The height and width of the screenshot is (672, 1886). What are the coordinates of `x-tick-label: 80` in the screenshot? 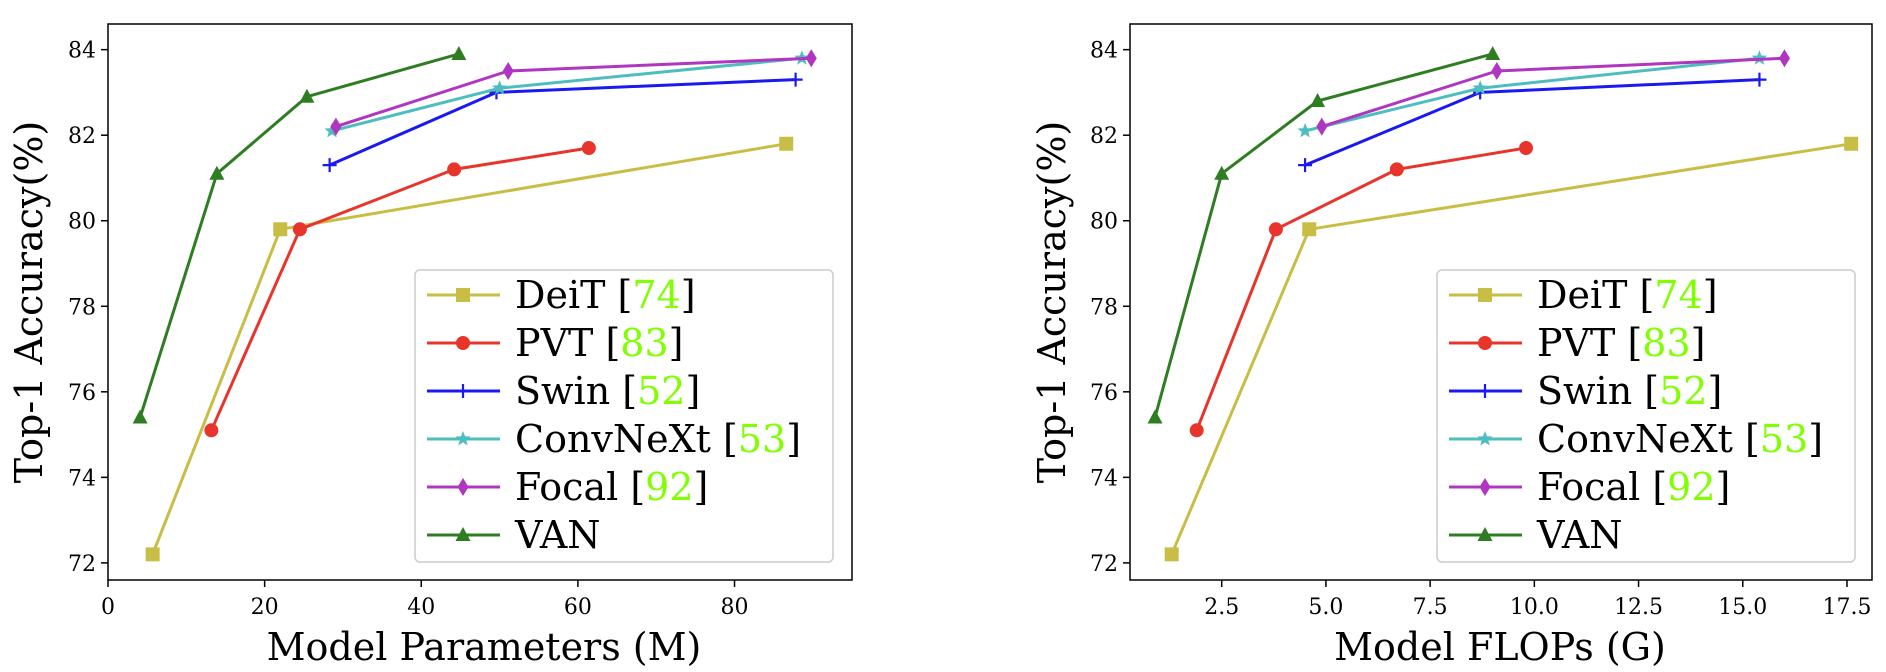 It's located at (735, 607).